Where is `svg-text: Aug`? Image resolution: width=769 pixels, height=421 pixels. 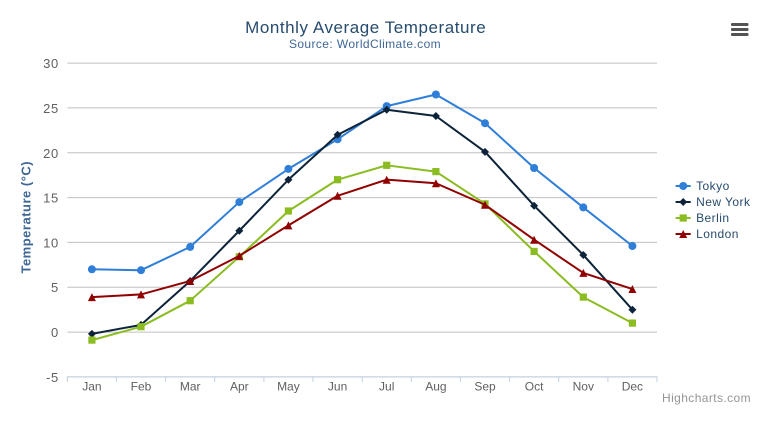 svg-text: Aug is located at coordinates (435, 387).